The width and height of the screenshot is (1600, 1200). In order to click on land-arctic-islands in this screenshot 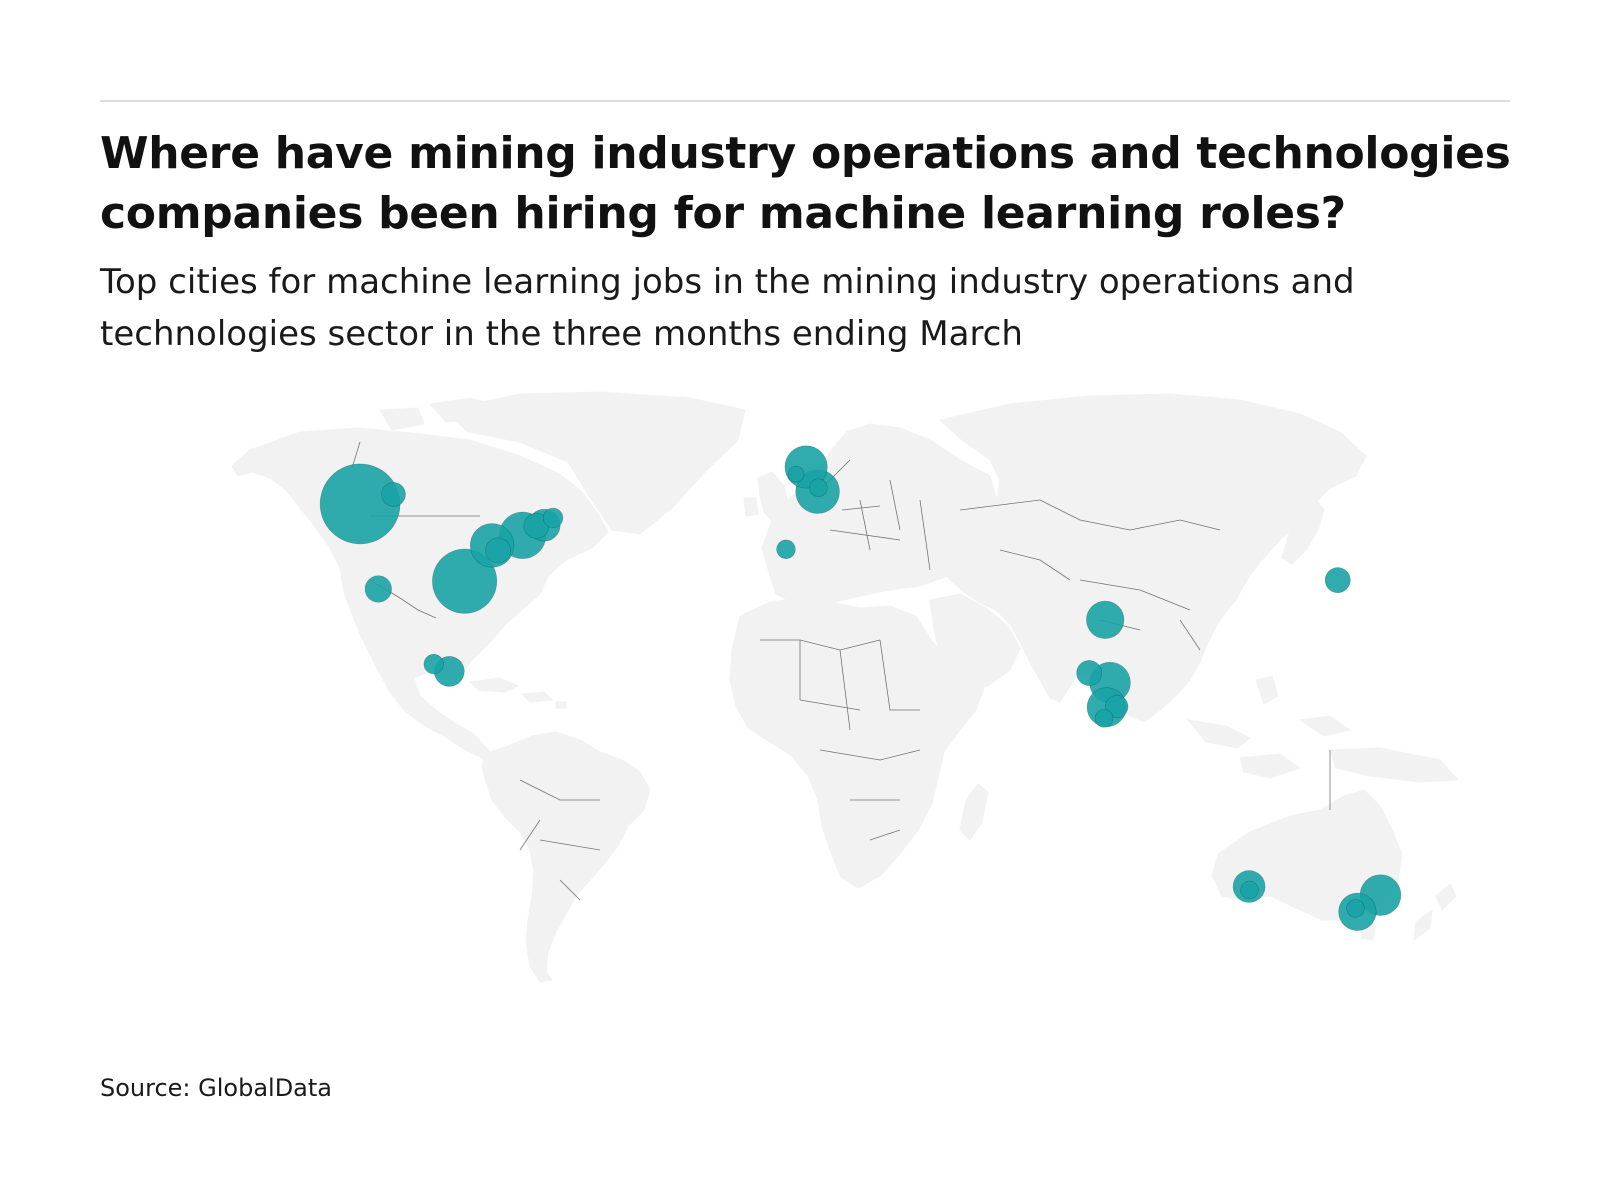, I will do `click(480, 420)`.